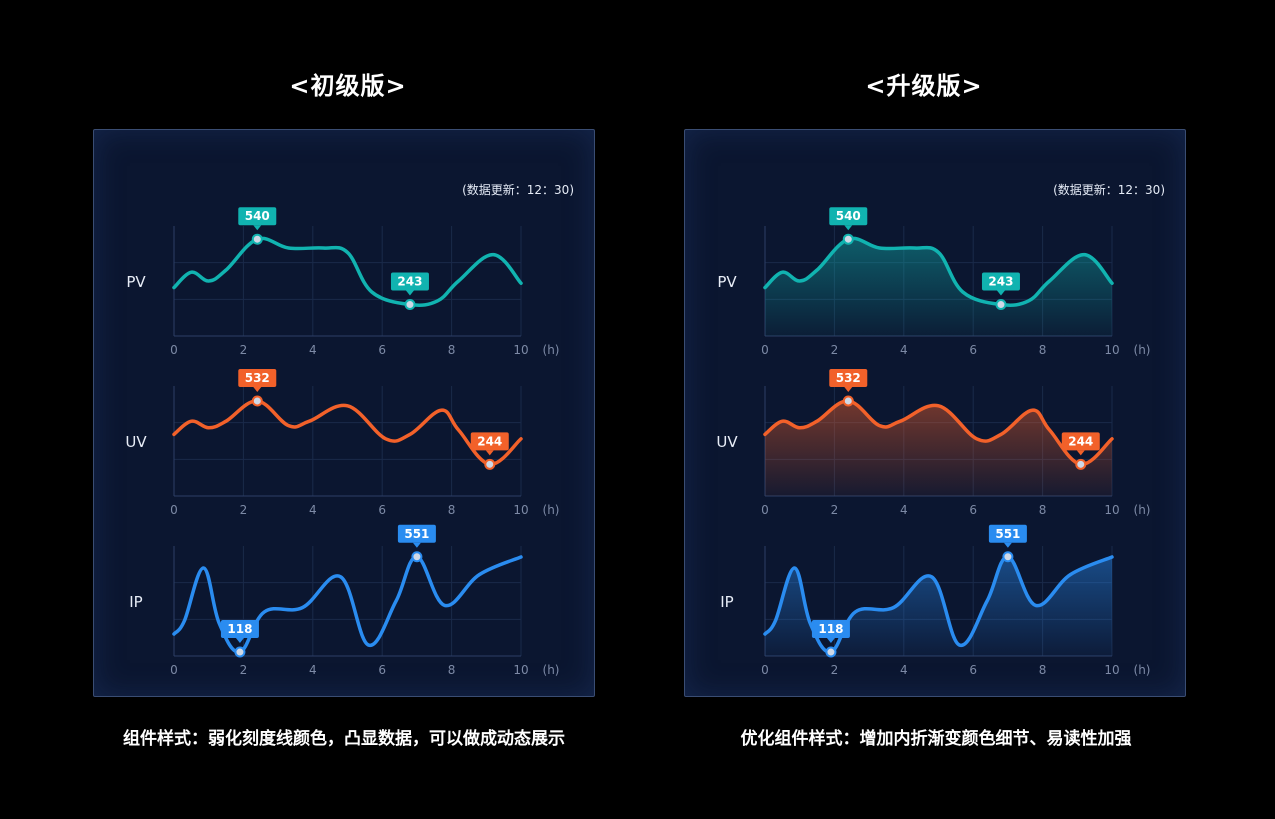  Describe the element at coordinates (727, 442) in the screenshot. I see `series-label-uv: UV` at that location.